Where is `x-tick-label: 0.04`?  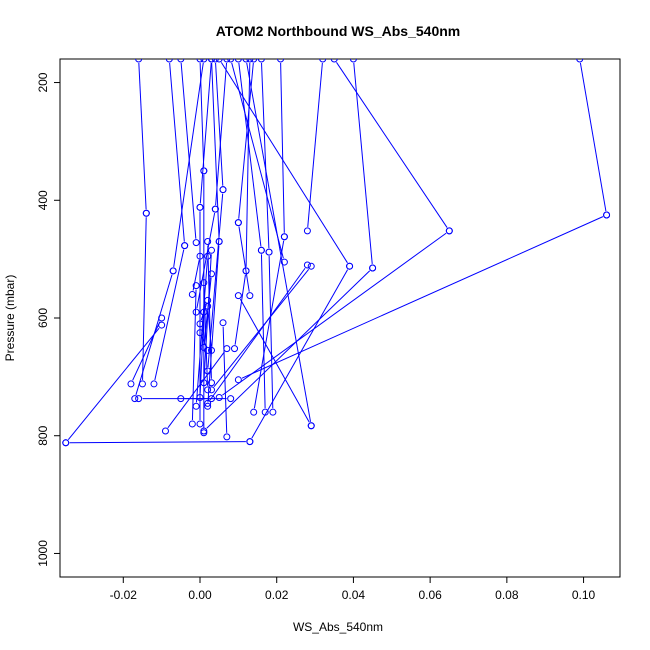 x-tick-label: 0.04 is located at coordinates (354, 595).